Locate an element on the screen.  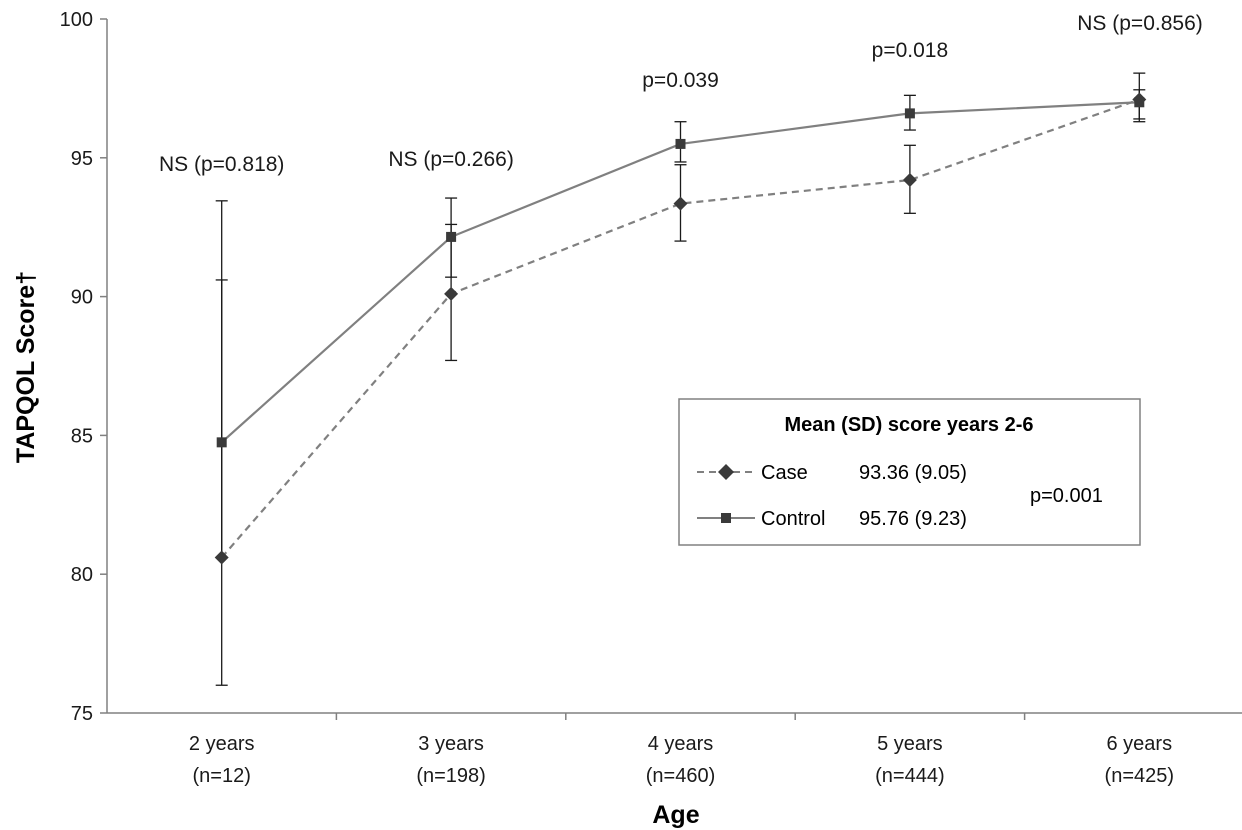
y-tick-label: 90 is located at coordinates (82, 298).